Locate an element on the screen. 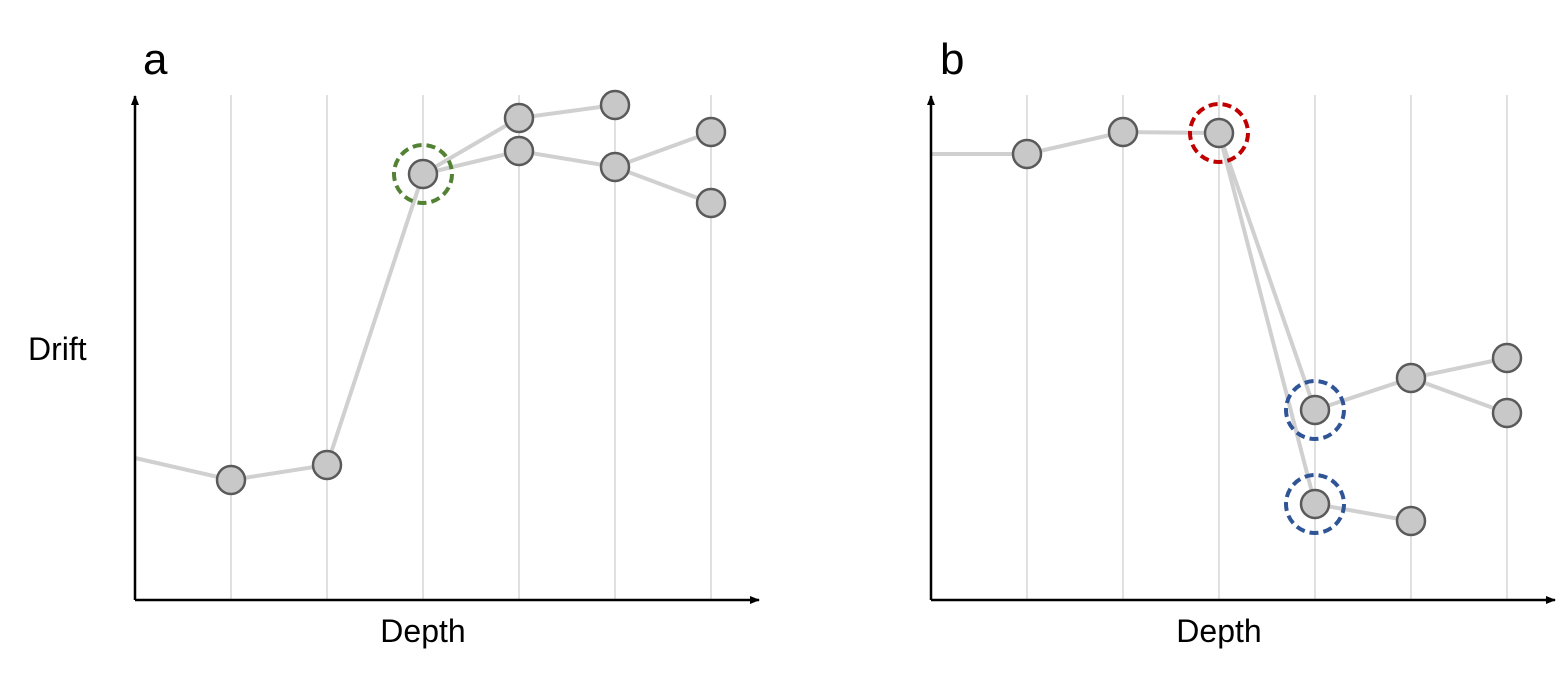  panel-label: a is located at coordinates (155, 59).